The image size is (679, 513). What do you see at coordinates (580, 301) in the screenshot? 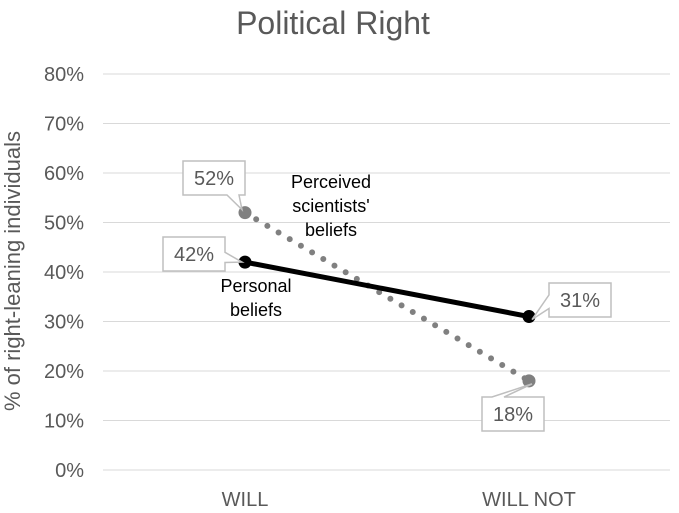
I see `data-label-text: 31%` at bounding box center [580, 301].